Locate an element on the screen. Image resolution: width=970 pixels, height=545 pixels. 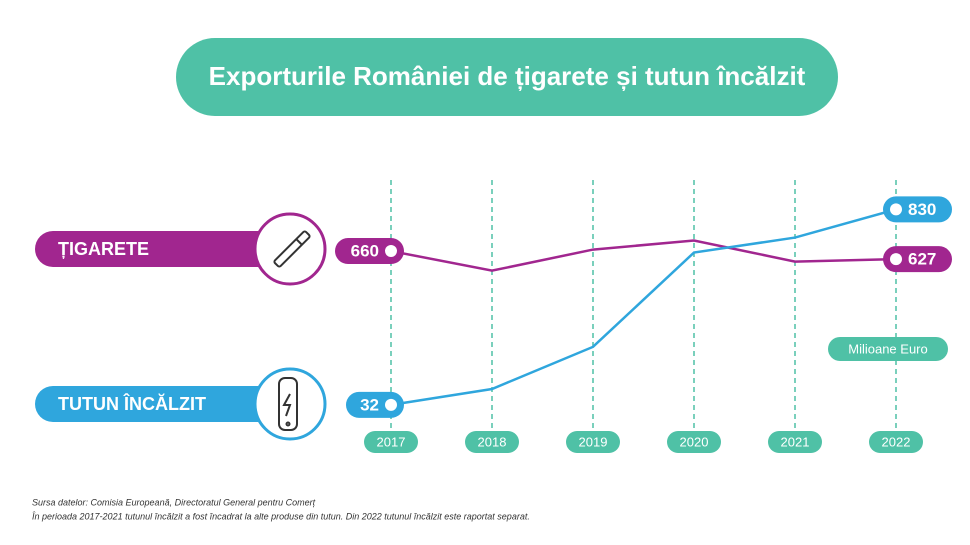
legend-label: TUTUN ÎNCĂLZIT is located at coordinates (132, 403).